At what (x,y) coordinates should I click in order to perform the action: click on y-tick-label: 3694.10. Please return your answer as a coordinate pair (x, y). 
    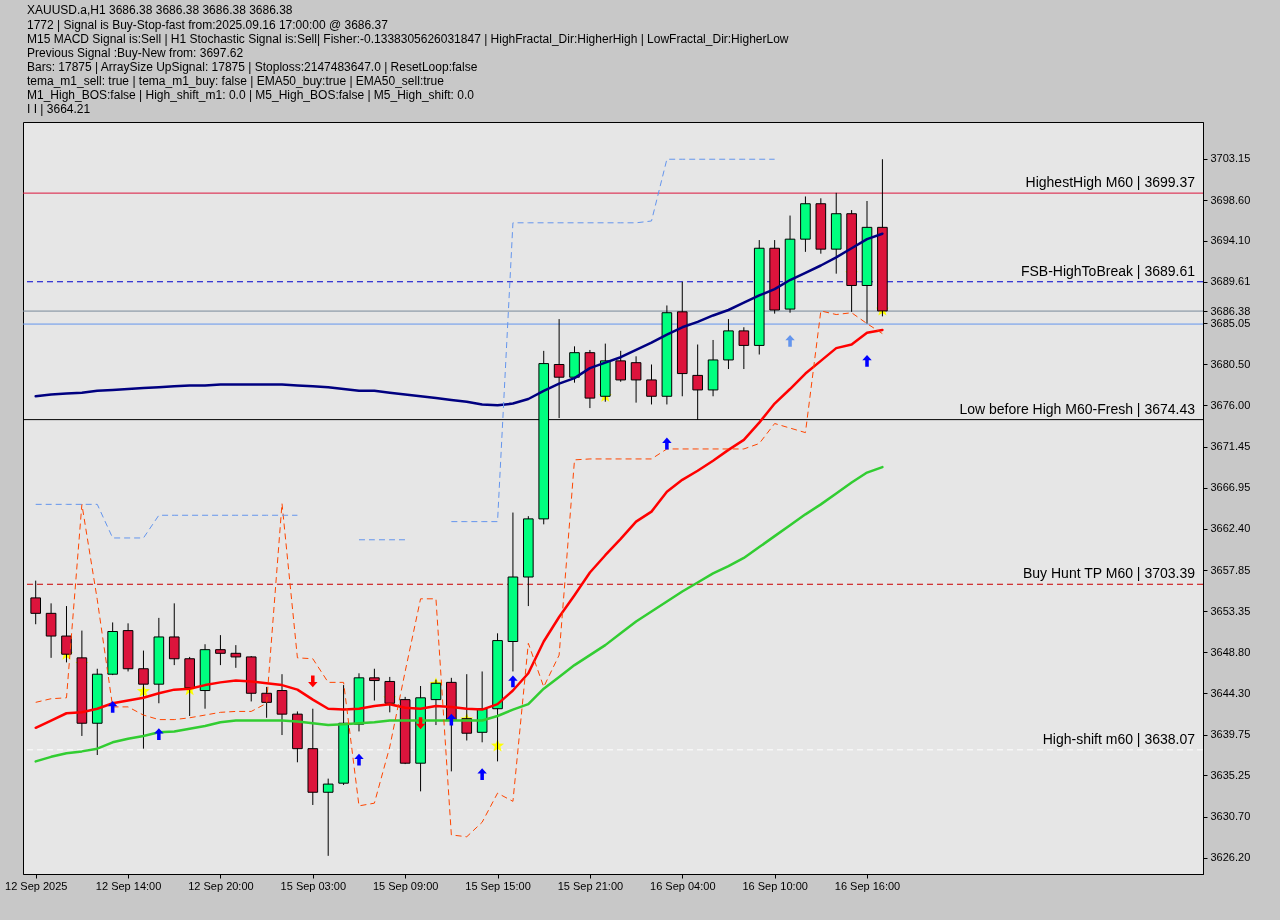
    Looking at the image, I should click on (1230, 240).